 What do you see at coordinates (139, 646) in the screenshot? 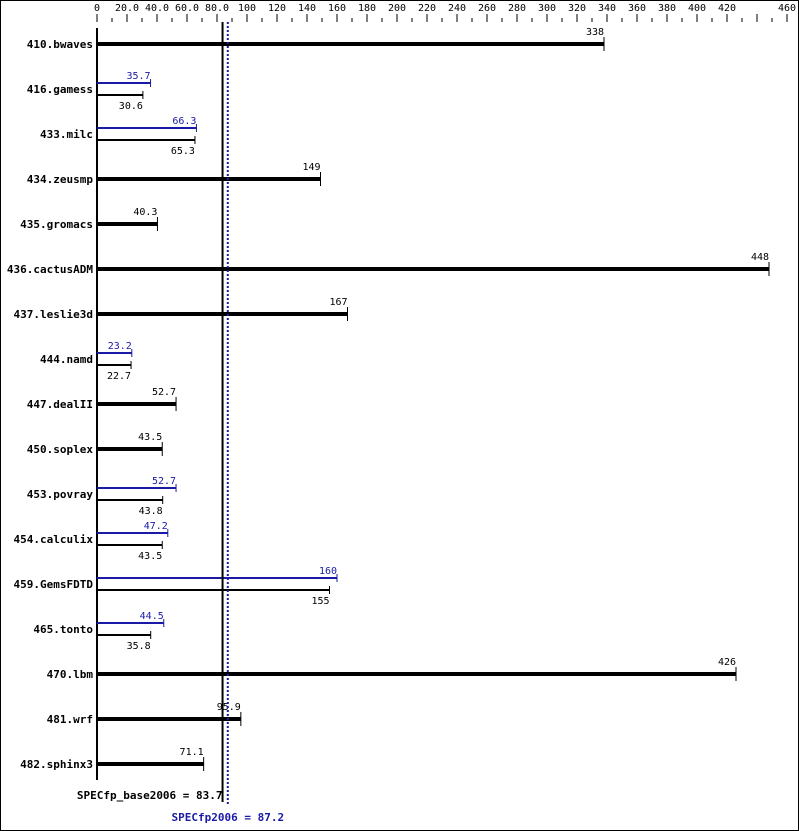
I see `base-value-label: 35.8` at bounding box center [139, 646].